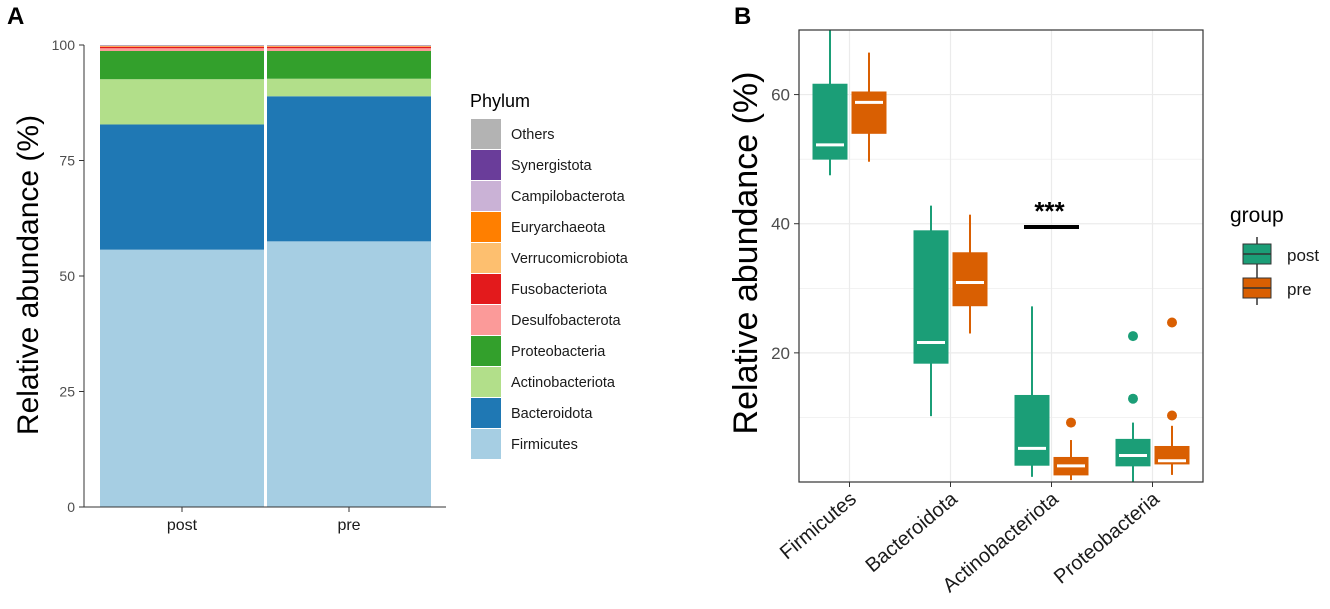  I want to click on legend-label-others: Others, so click(533, 135).